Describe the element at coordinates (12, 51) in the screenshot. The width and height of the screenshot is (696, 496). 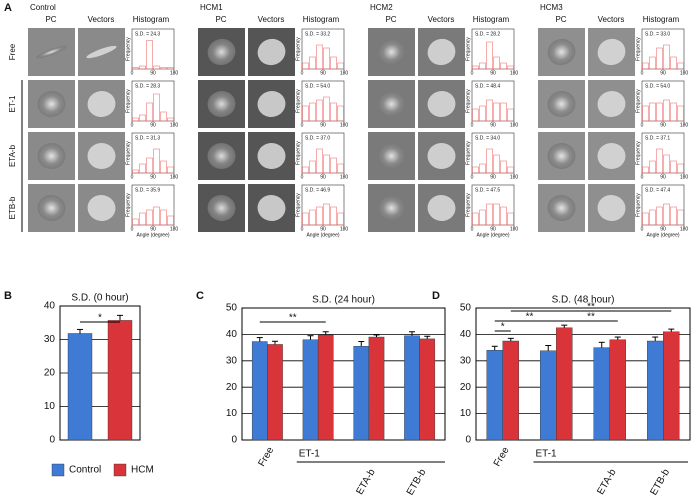
I see `row-label: Free` at that location.